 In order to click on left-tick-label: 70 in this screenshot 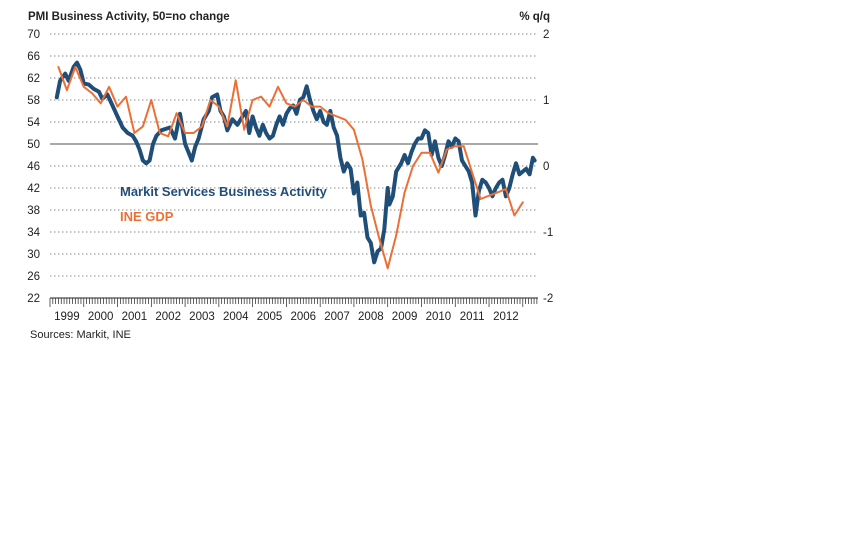, I will do `click(33, 35)`.